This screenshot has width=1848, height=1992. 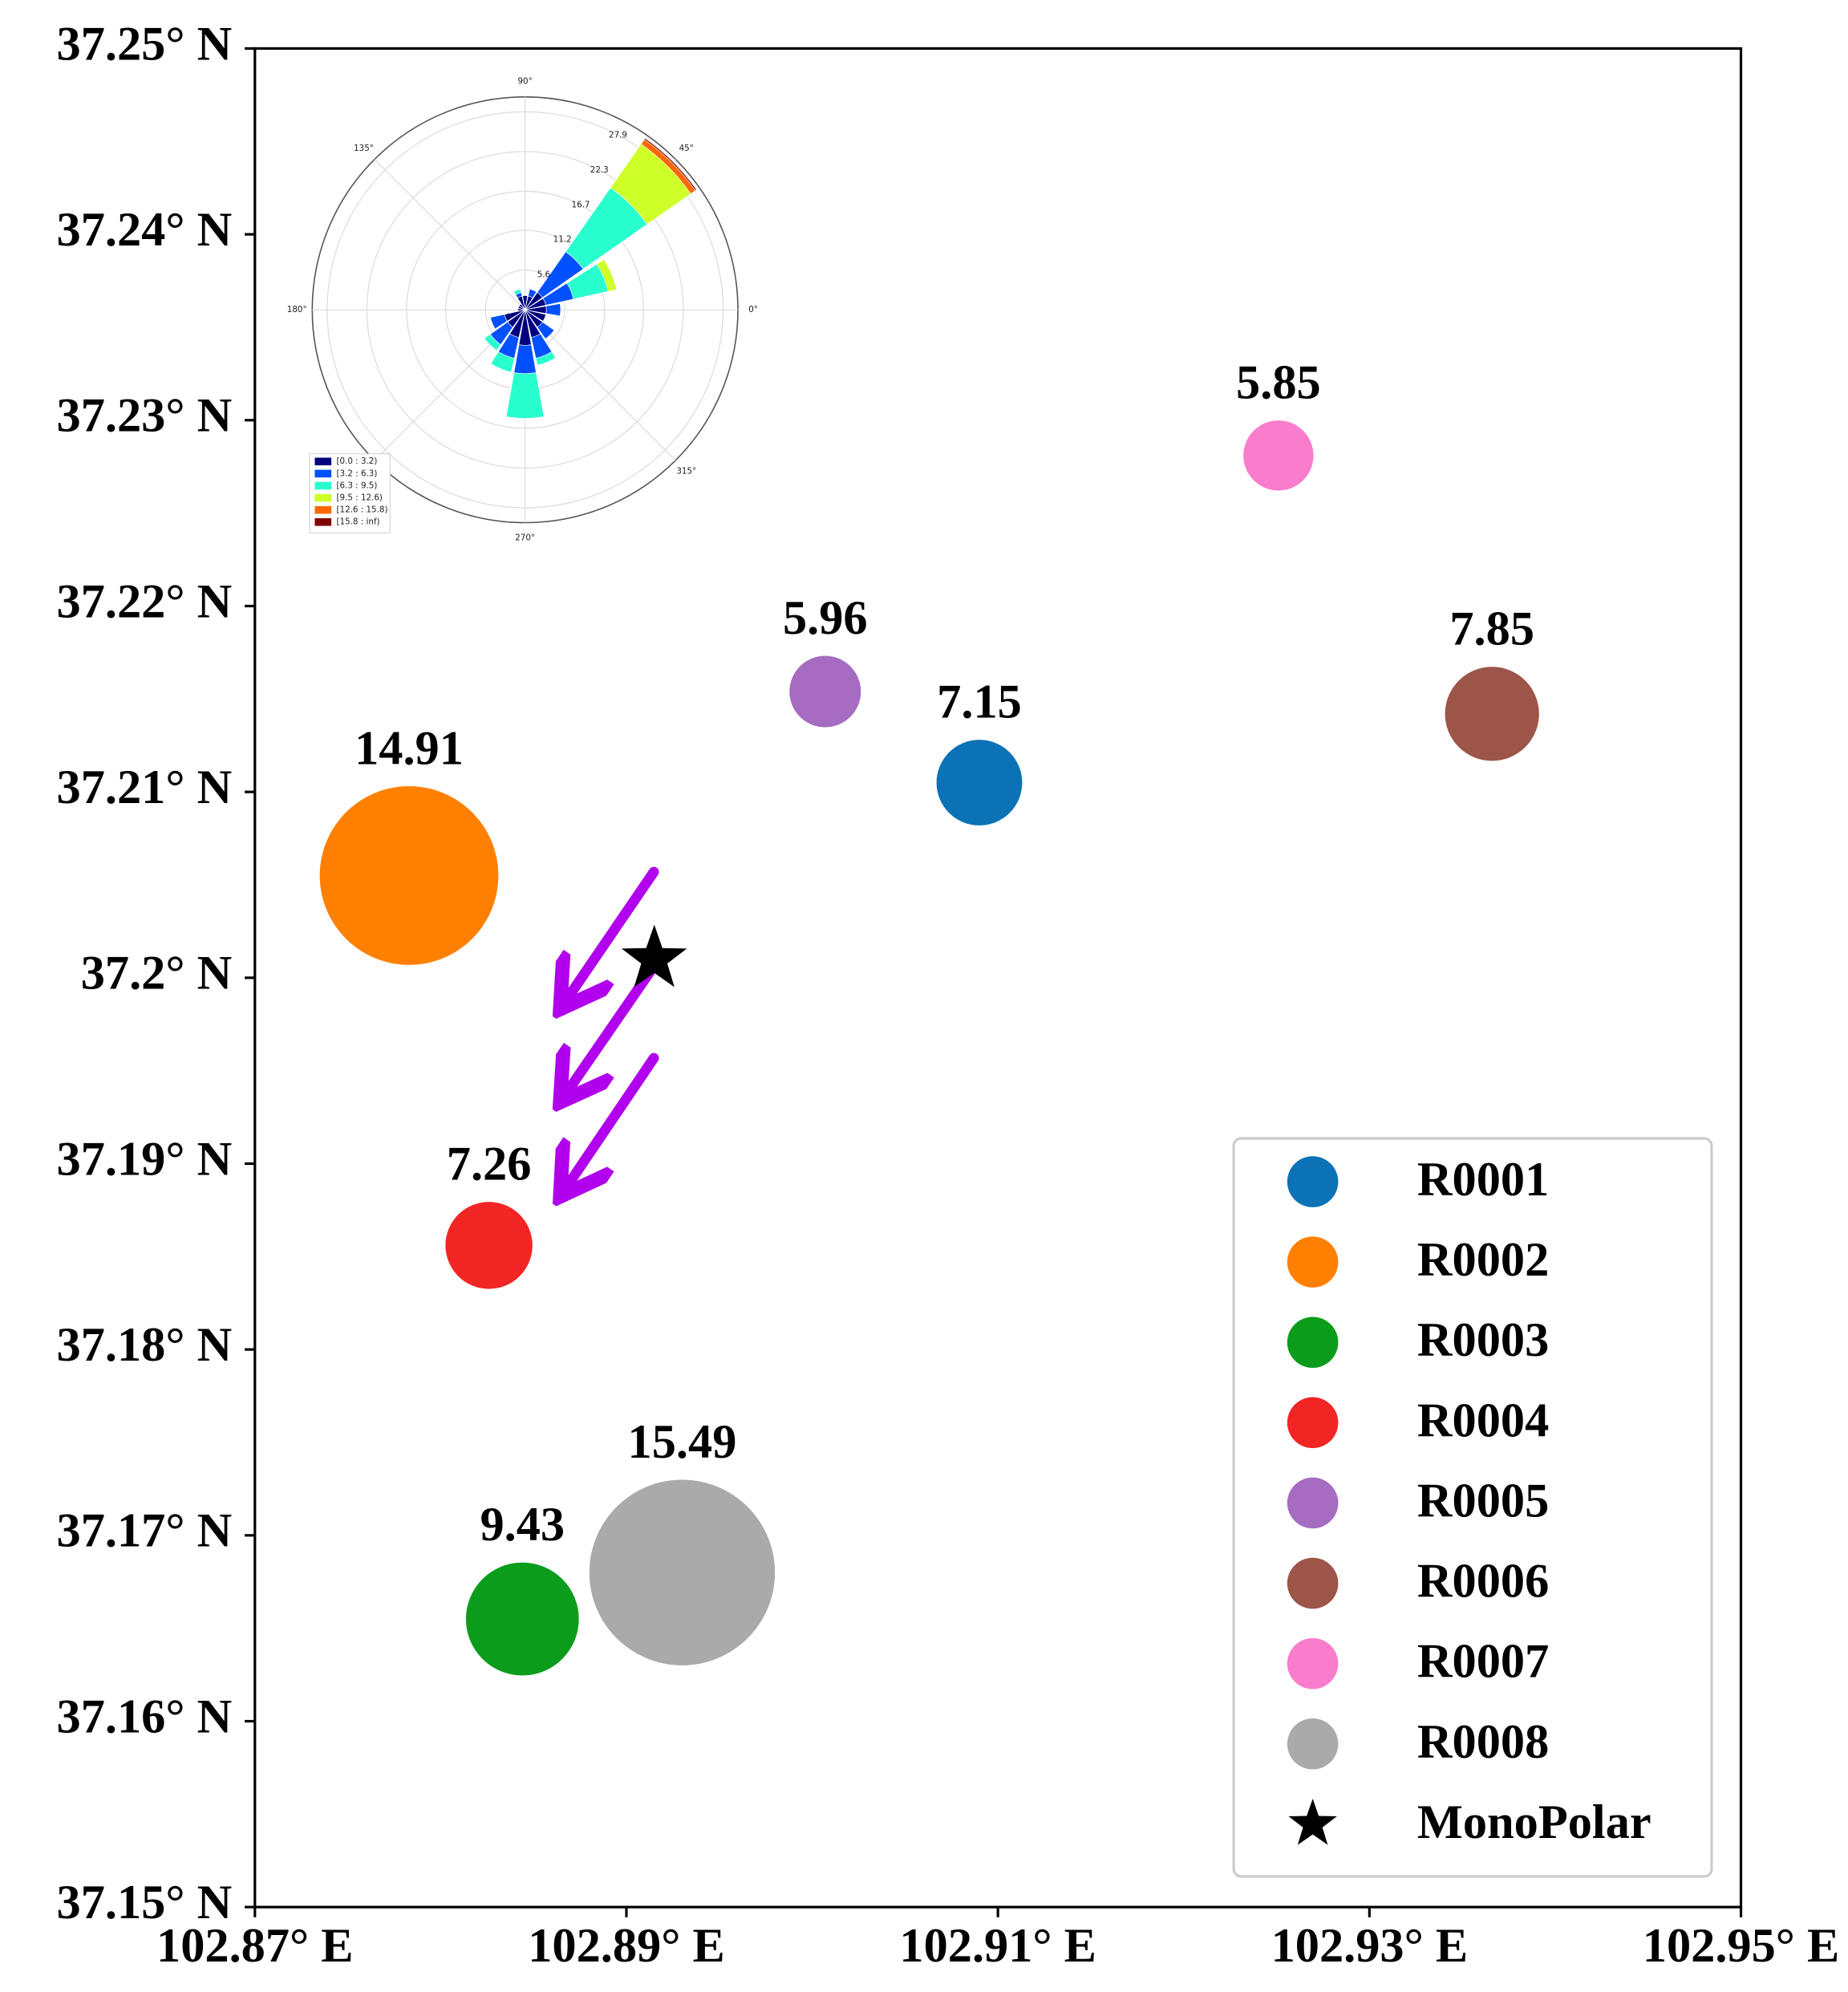 I want to click on y-tick-label: 37.19° N, so click(x=145, y=1159).